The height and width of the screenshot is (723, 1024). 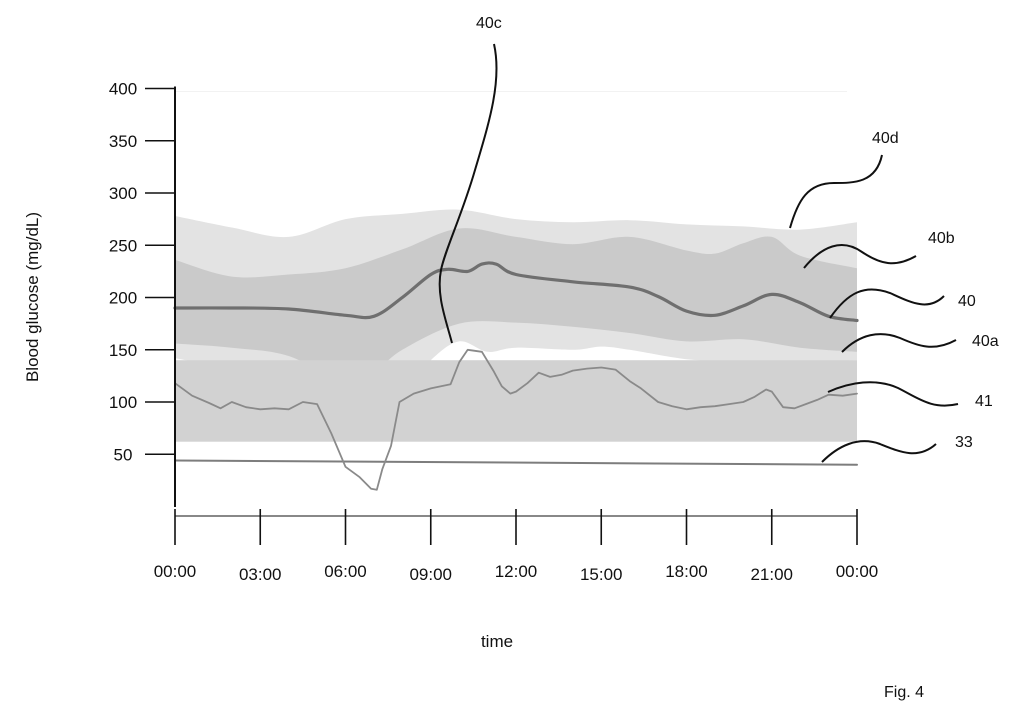 What do you see at coordinates (771, 574) in the screenshot?
I see `x-tick-label: 21:00` at bounding box center [771, 574].